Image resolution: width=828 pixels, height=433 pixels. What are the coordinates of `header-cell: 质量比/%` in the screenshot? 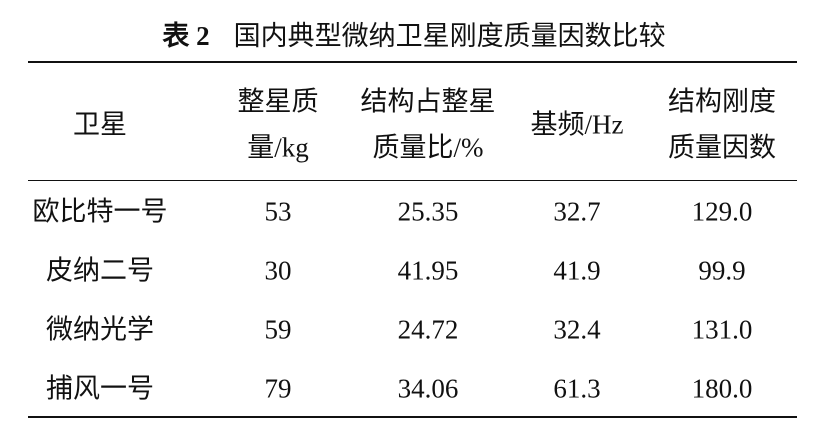 It's located at (428, 147).